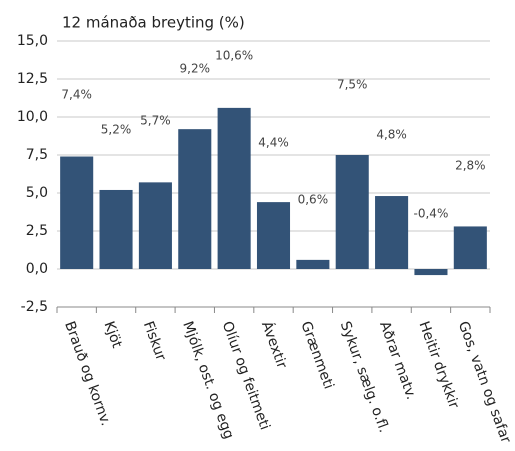 The height and width of the screenshot is (451, 515). Describe the element at coordinates (274, 345) in the screenshot. I see `x-tick-label: Ávextir` at that location.